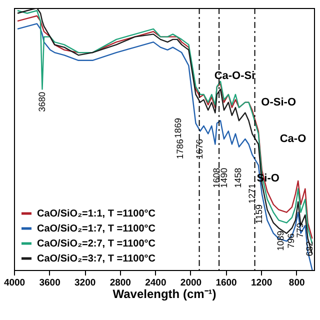  What do you see at coordinates (261, 283) in the screenshot?
I see `x-tick-label: 1200` at bounding box center [261, 283].